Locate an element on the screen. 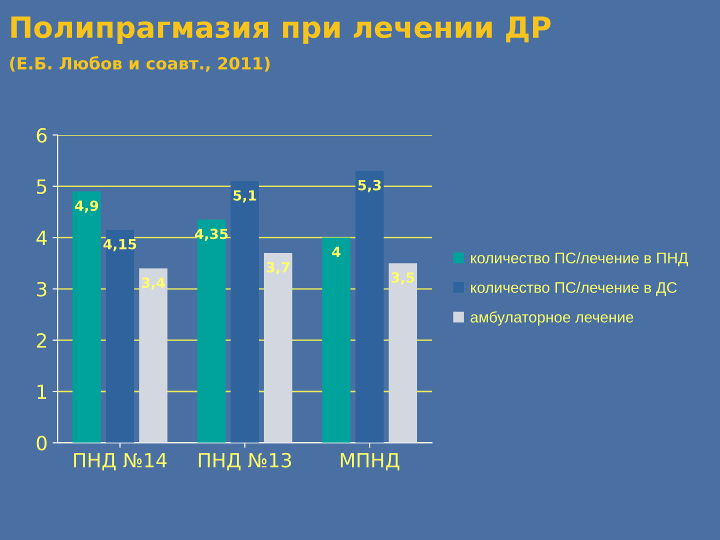 The image size is (720, 540). chart-title: Полипрагмазия при лечении ДР is located at coordinates (281, 30).